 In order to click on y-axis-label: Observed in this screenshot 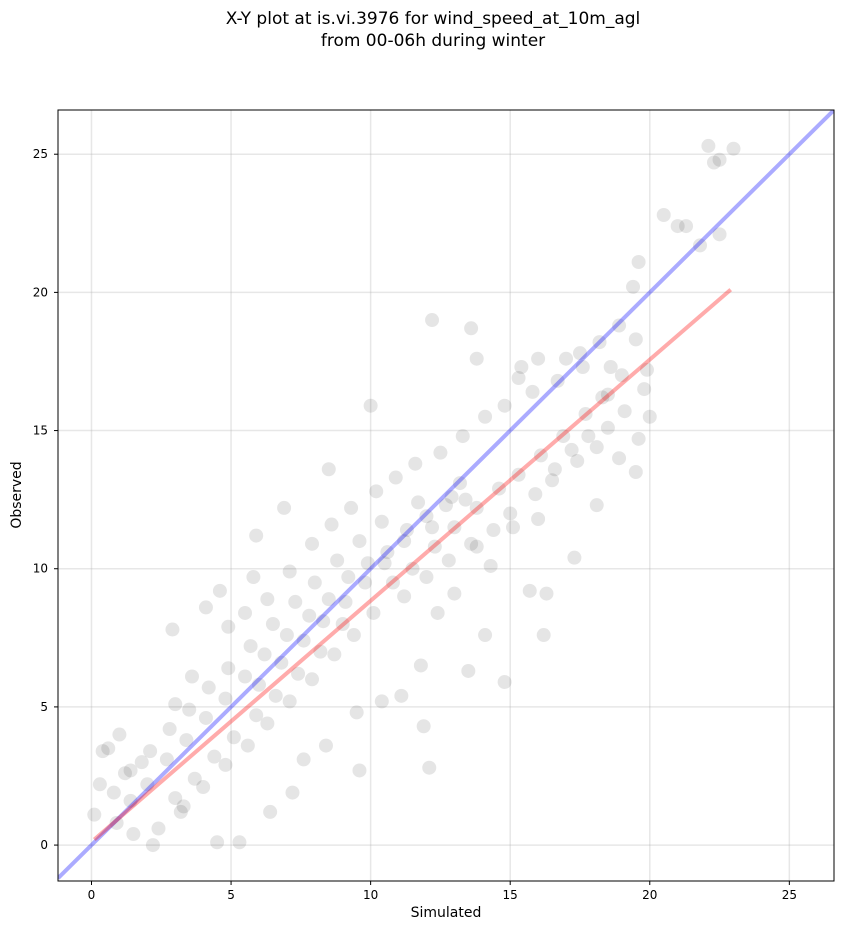, I will do `click(17, 495)`.